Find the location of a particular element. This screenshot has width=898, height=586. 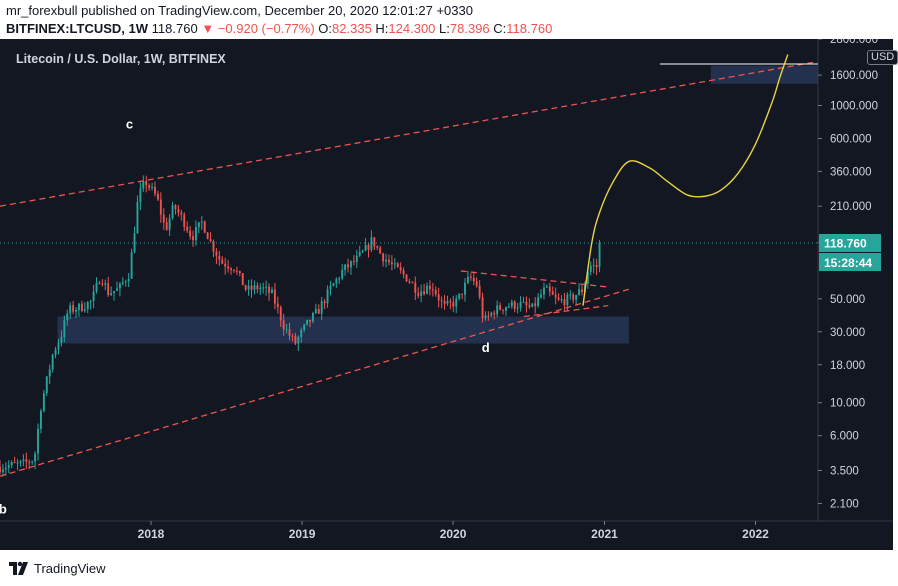

y-tick-label: 6.000 is located at coordinates (844, 437).